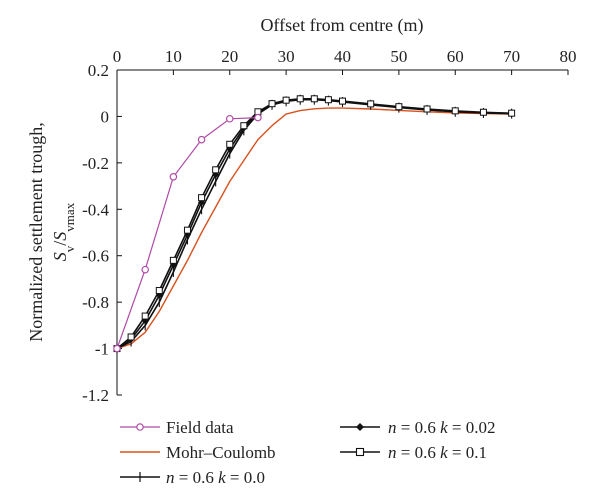 Image resolution: width=600 pixels, height=503 pixels. Describe the element at coordinates (60, 243) in the screenshot. I see `ylabel-slash: /` at that location.